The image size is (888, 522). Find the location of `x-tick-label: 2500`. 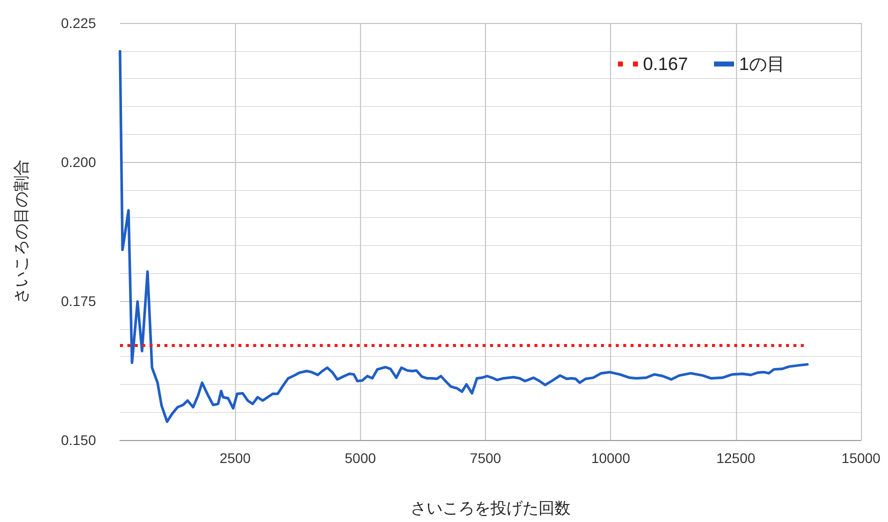

x-tick-label: 2500 is located at coordinates (235, 458).